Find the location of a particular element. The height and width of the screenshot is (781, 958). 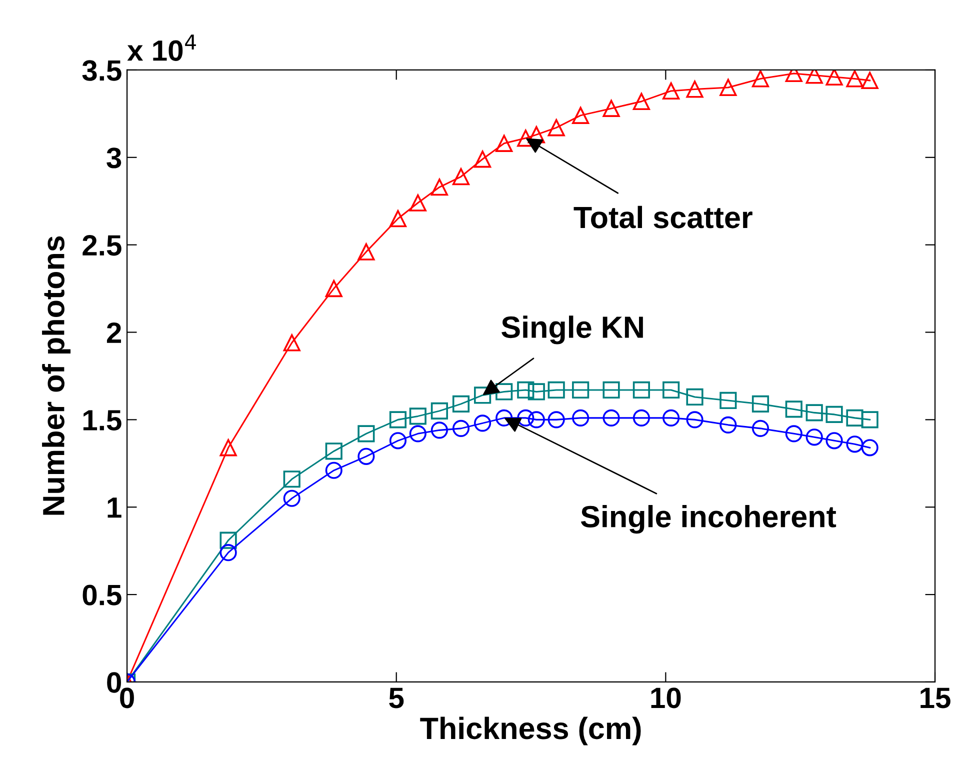

x-tick-label: 10 is located at coordinates (666, 698).